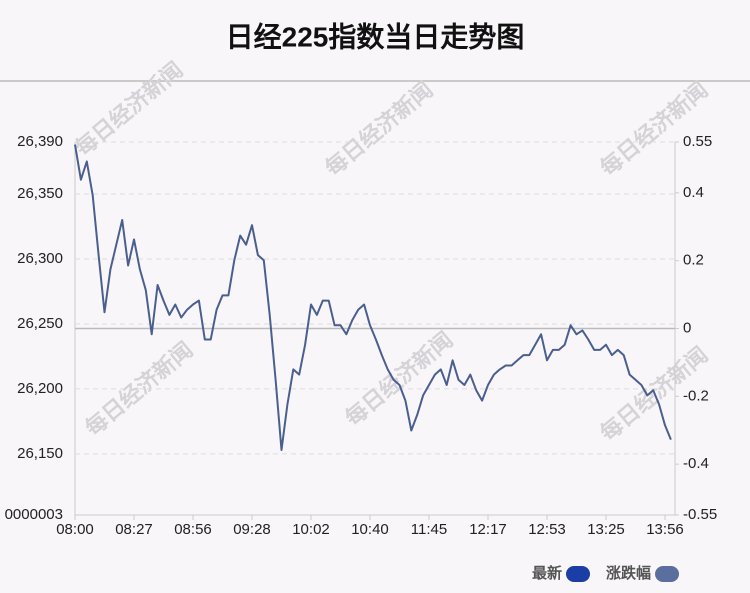  Describe the element at coordinates (40, 388) in the screenshot. I see `y-tick-label: 26,200` at that location.